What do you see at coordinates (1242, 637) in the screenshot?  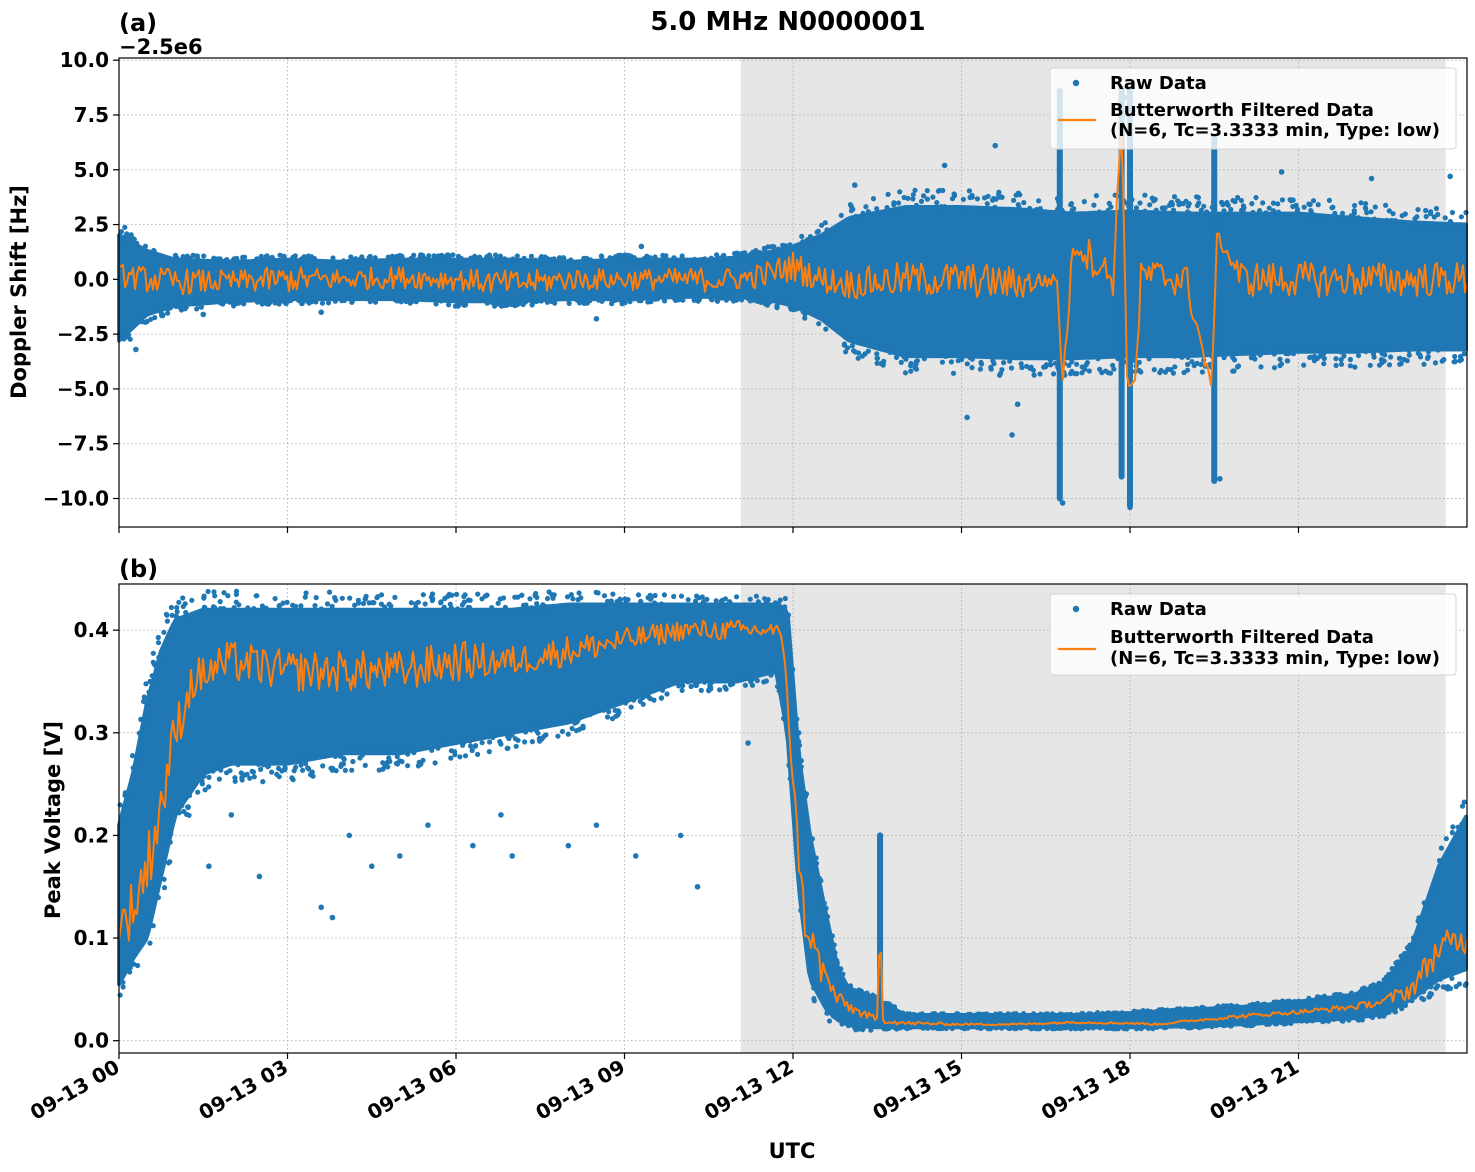 I see `panel-b-legend-filtered-label: Butterworth Filtered Data` at bounding box center [1242, 637].